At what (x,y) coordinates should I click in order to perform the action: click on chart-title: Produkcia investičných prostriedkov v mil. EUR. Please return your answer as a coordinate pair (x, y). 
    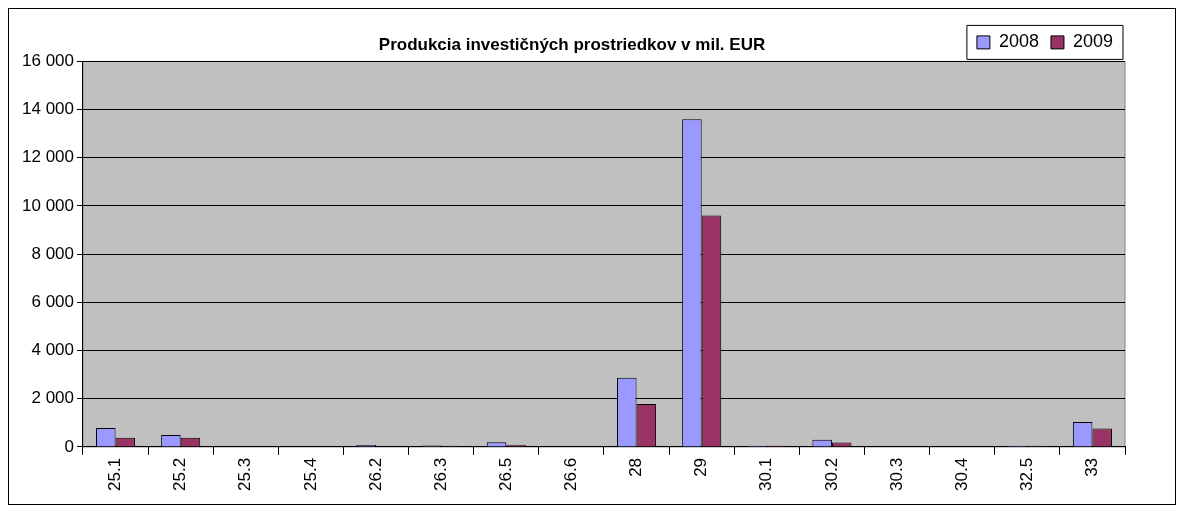
    Looking at the image, I should click on (572, 44).